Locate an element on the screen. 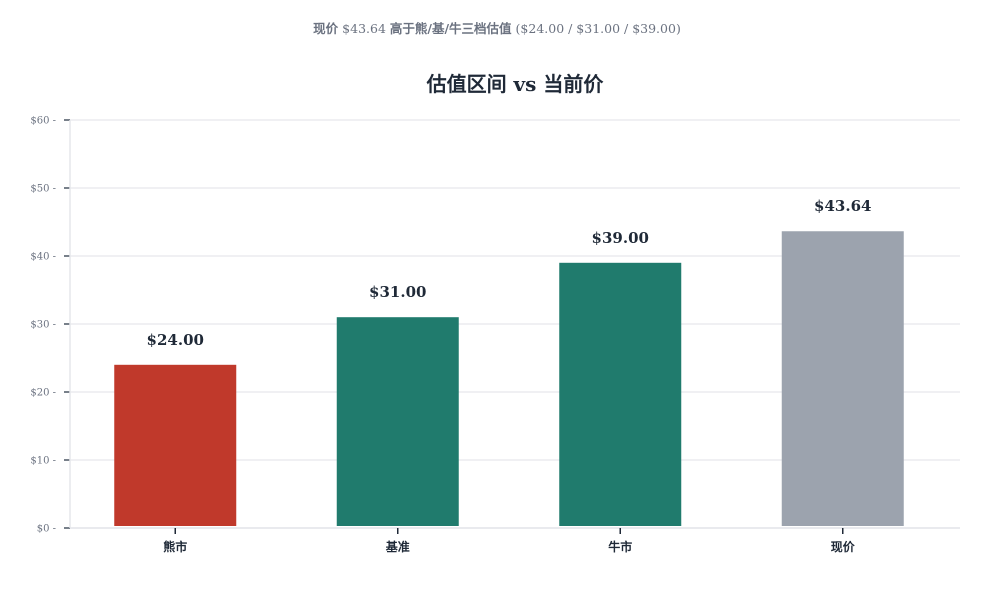 The image size is (1000, 600). subtitle-mid: 高于熊/基/牛三档估值 is located at coordinates (451, 28).